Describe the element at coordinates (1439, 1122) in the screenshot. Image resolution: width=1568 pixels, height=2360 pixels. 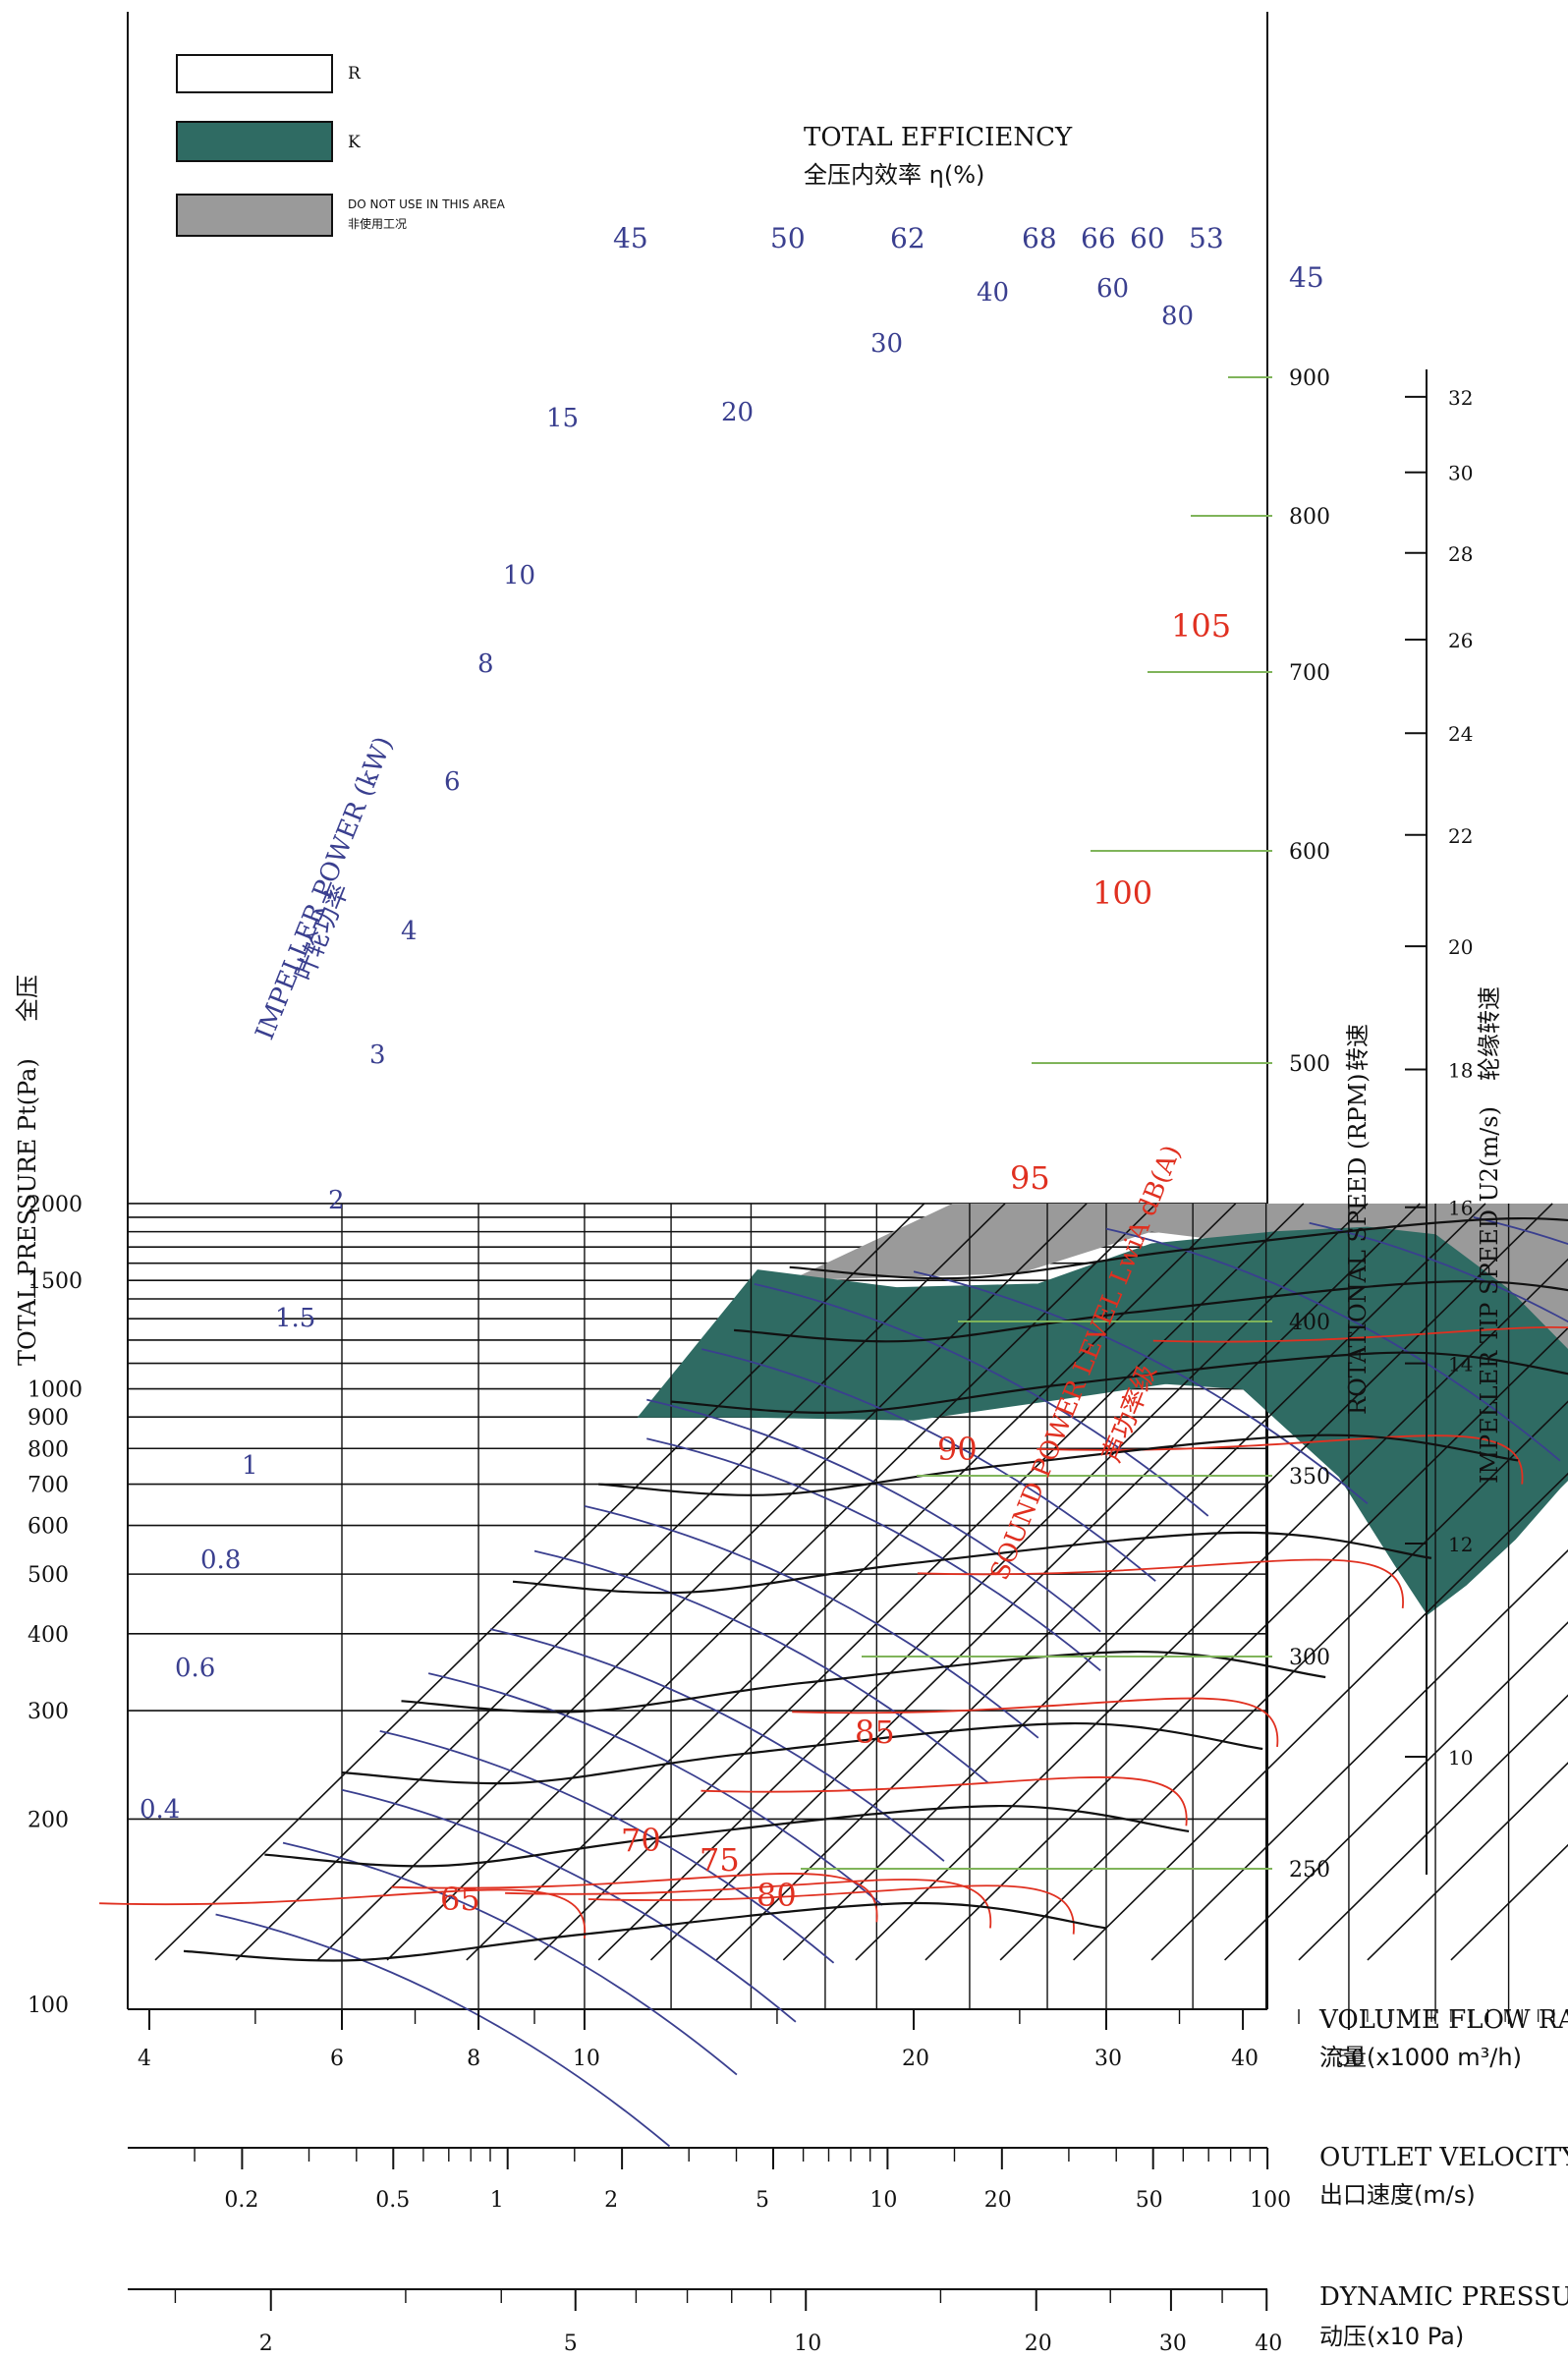
I see `tip-speed-axis: 32 30 28 26 24 22 20 18 16 14 12 10` at that location.